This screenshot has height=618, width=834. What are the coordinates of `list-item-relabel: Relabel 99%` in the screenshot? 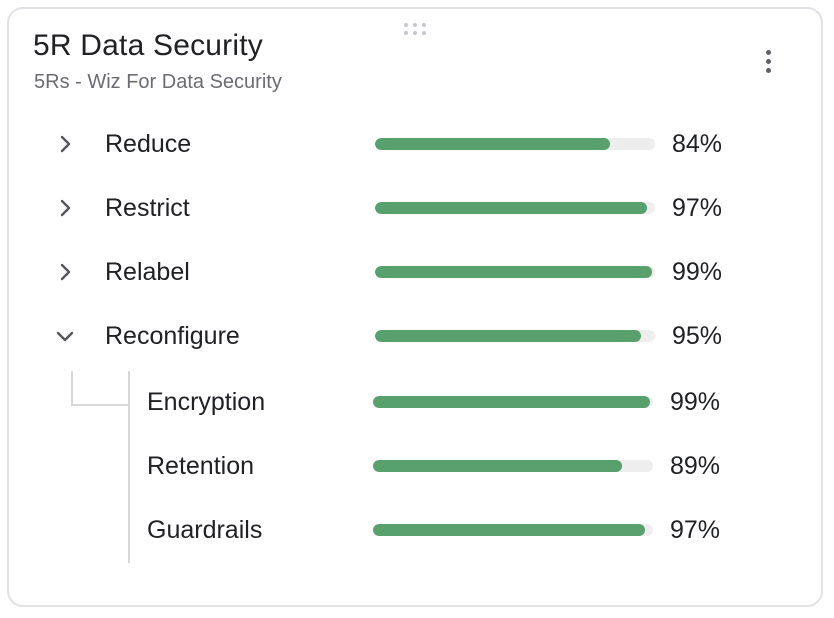 It's located at (415, 272).